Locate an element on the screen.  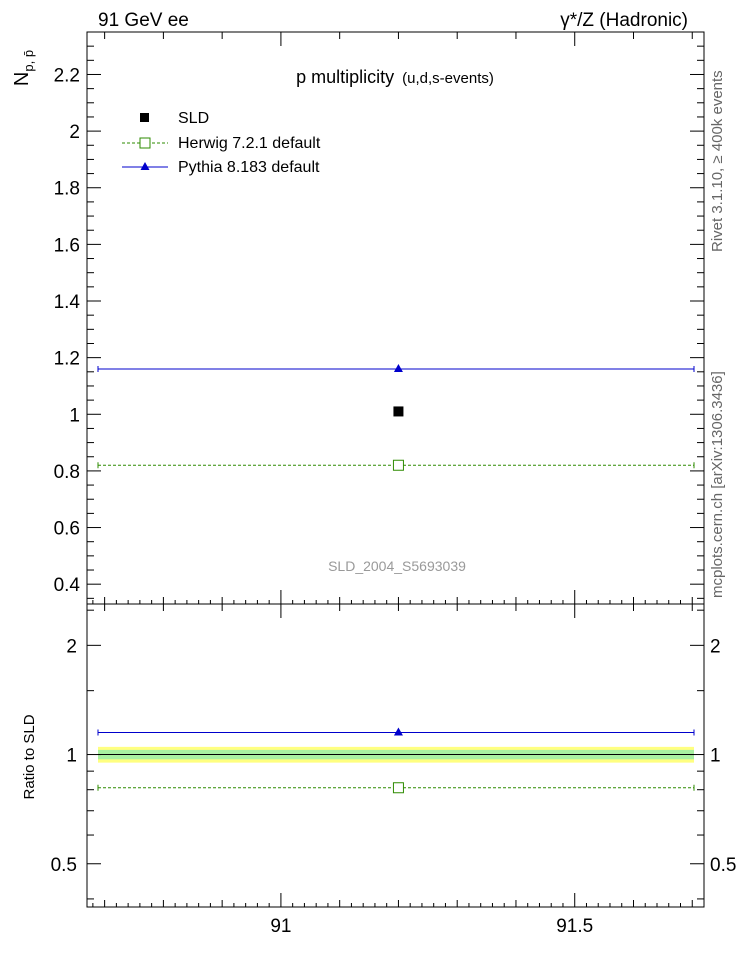
legend-herwig-label: Herwig 7.2.1 default is located at coordinates (249, 143).